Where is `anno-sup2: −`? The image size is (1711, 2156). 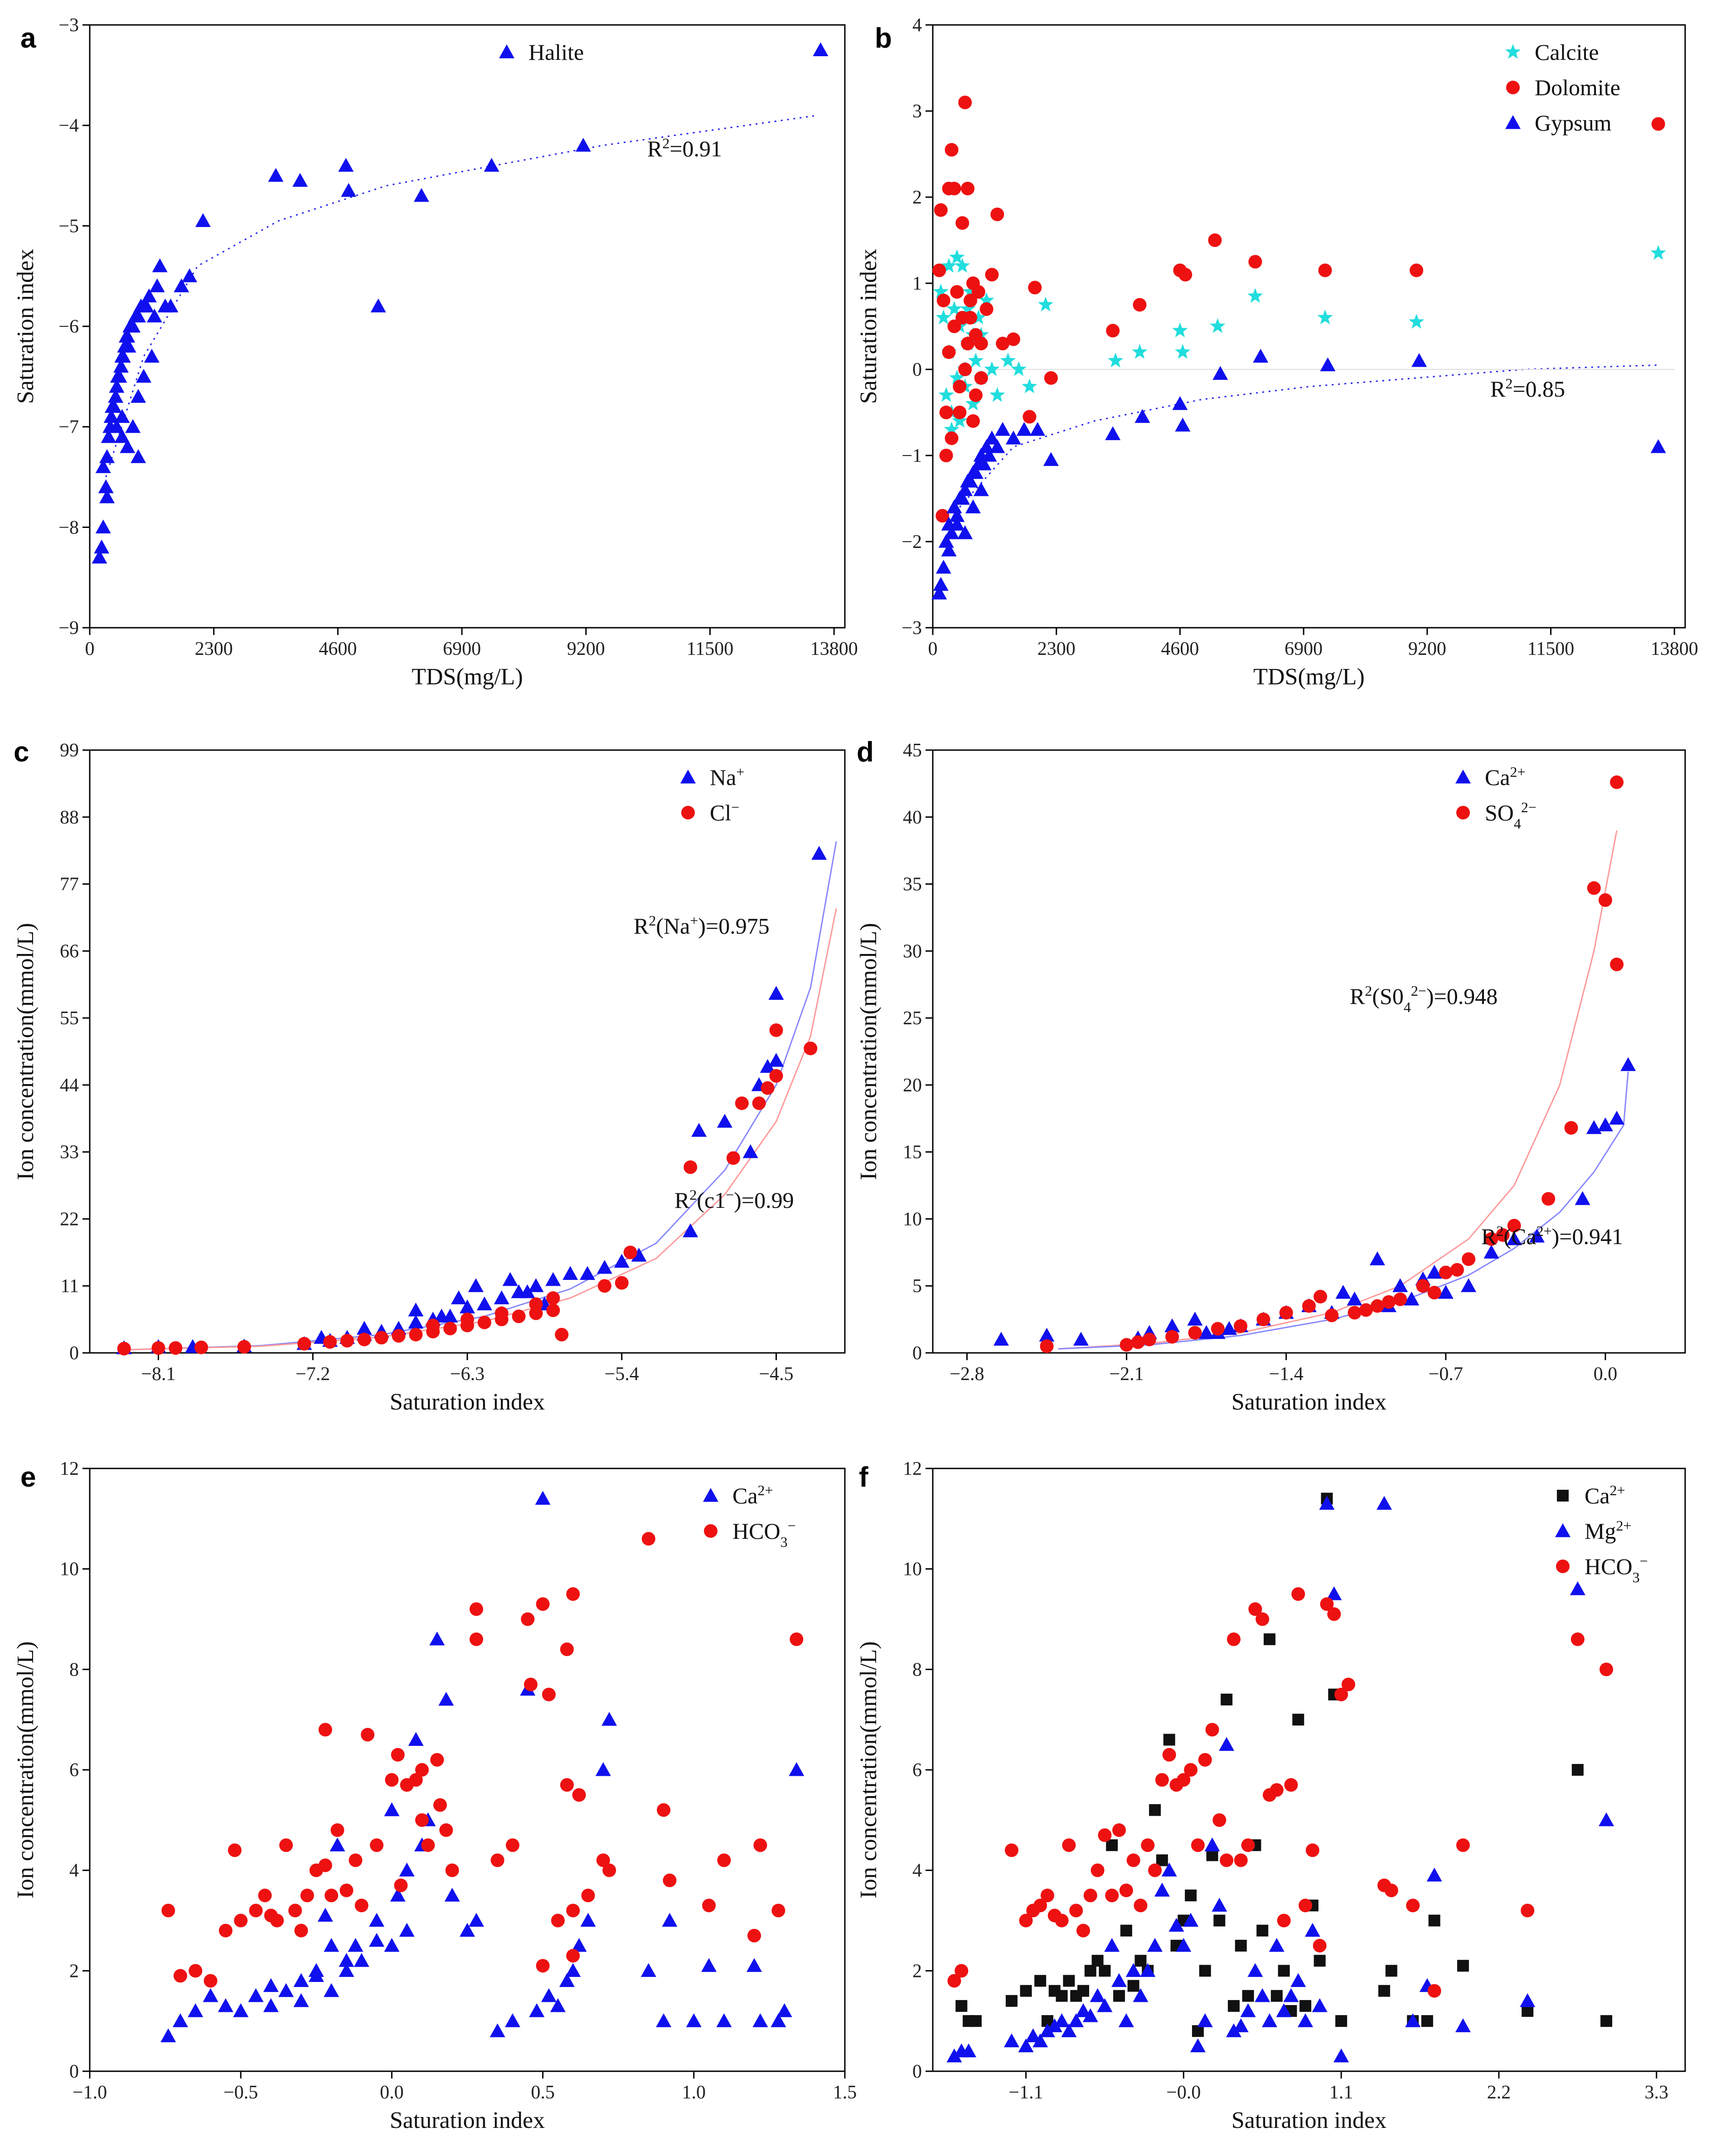
anno-sup2: − is located at coordinates (730, 1195).